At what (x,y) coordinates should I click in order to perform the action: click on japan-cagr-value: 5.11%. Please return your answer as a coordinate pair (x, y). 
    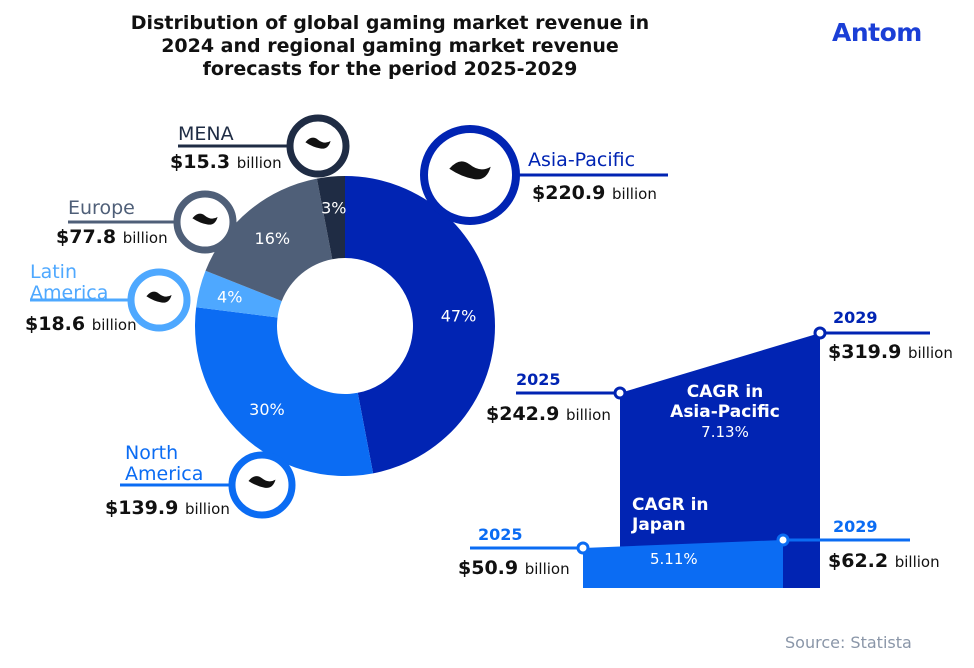
    Looking at the image, I should click on (674, 559).